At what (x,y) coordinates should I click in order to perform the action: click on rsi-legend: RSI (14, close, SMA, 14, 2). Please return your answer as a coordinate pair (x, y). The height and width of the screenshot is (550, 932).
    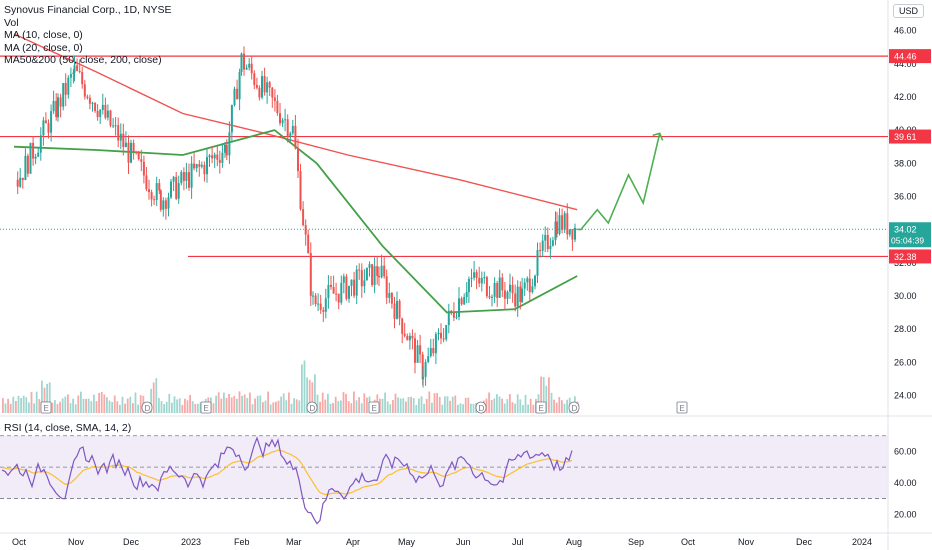
    Looking at the image, I should click on (68, 428).